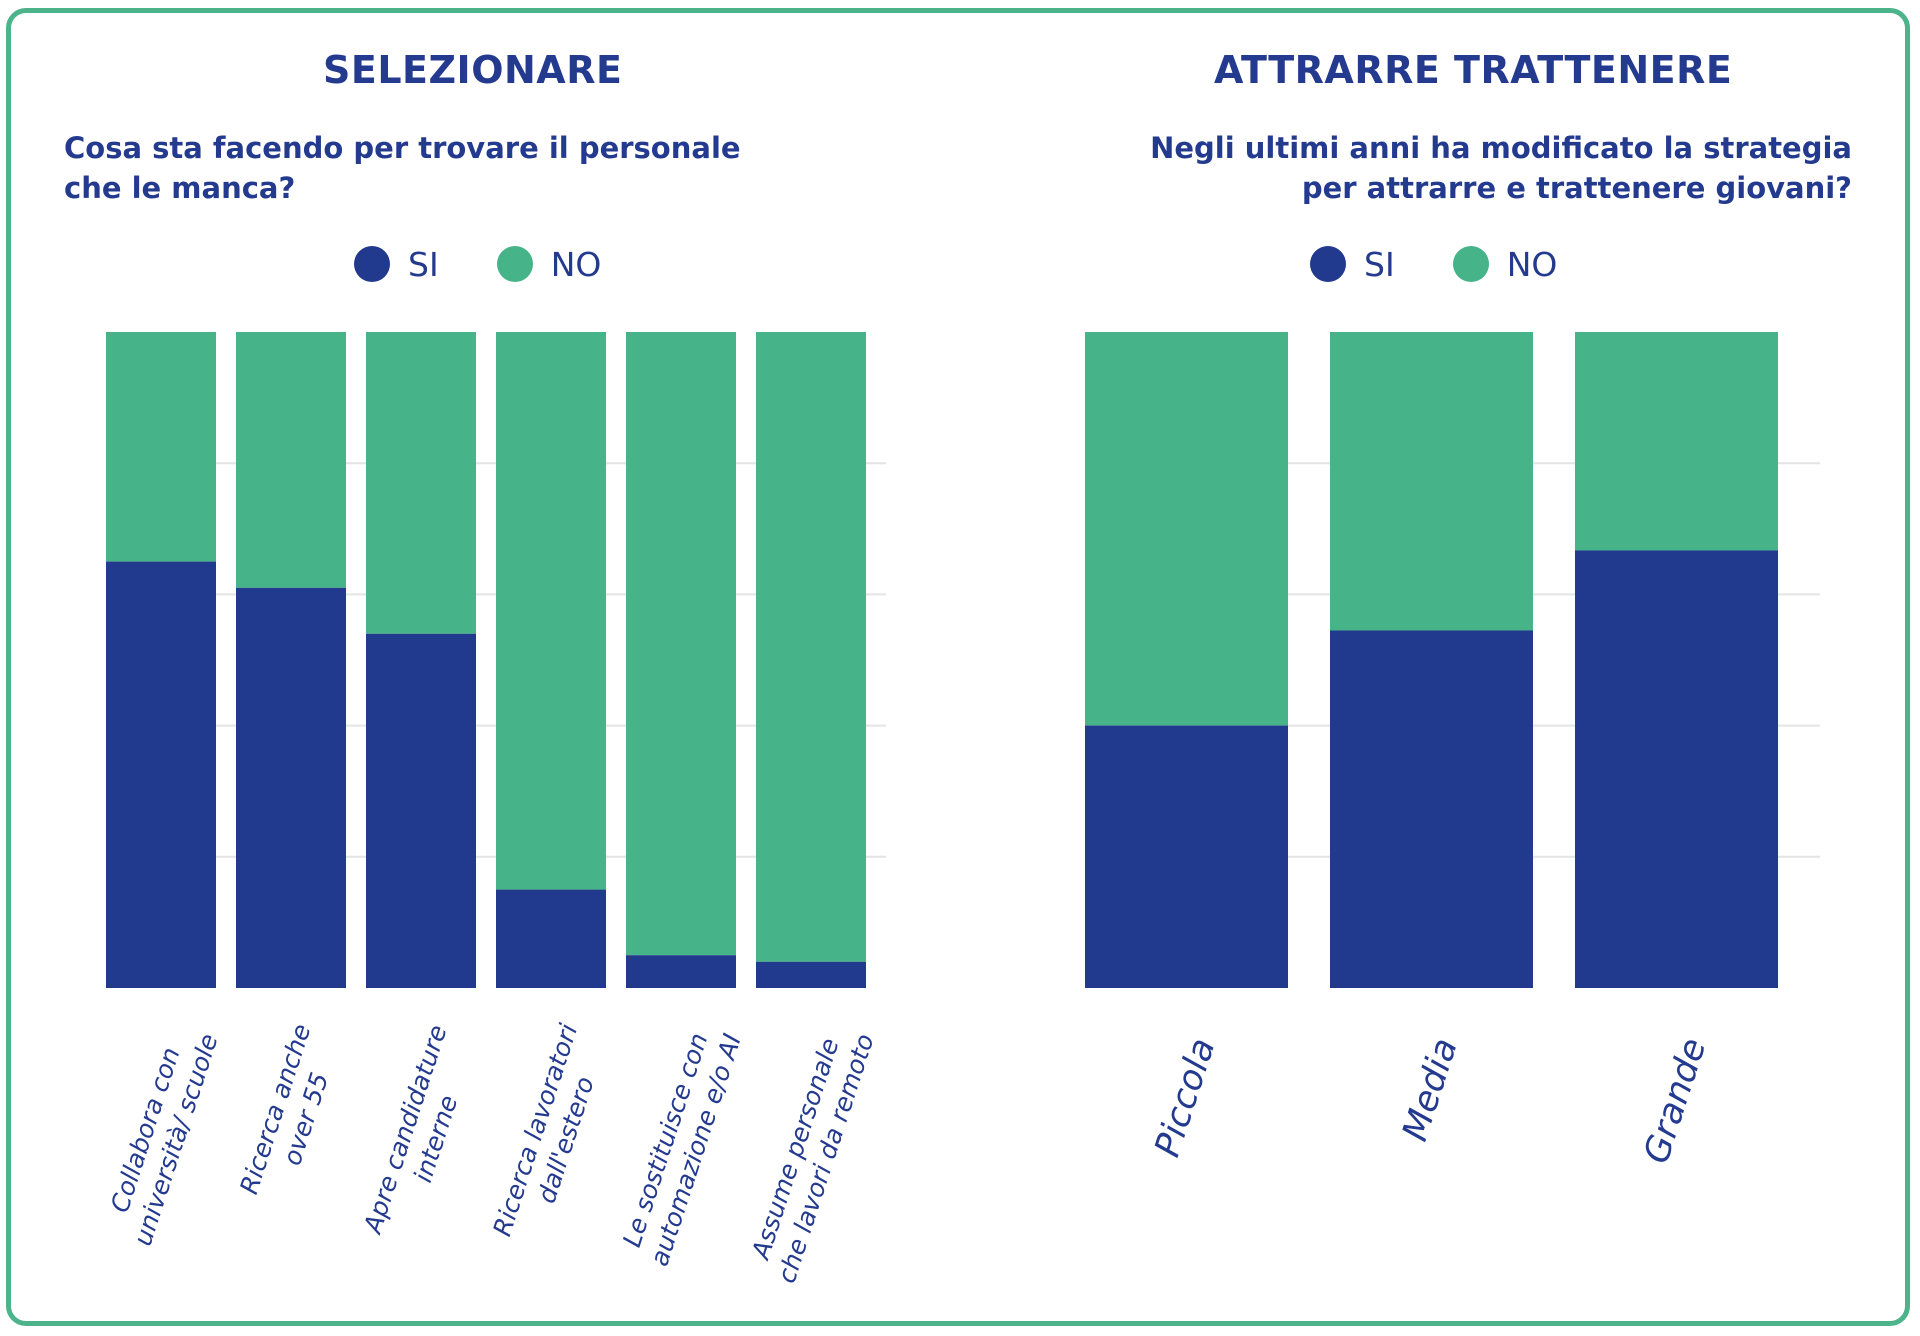  I want to click on right-subtitle-line-2: per attrarre e trattenere giovani?, so click(1576, 188).